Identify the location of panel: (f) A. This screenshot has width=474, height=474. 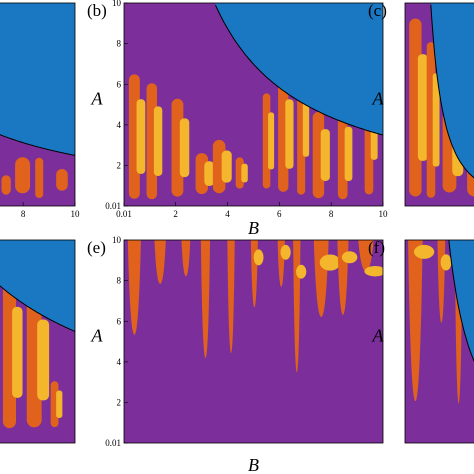
(421, 341).